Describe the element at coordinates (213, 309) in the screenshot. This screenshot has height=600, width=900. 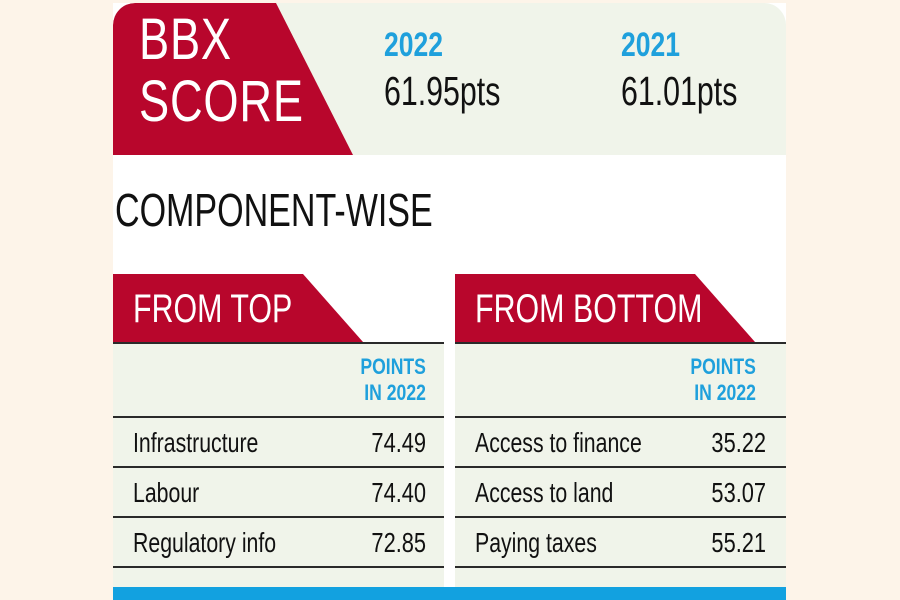
I see `panel-title: FROM TOP` at that location.